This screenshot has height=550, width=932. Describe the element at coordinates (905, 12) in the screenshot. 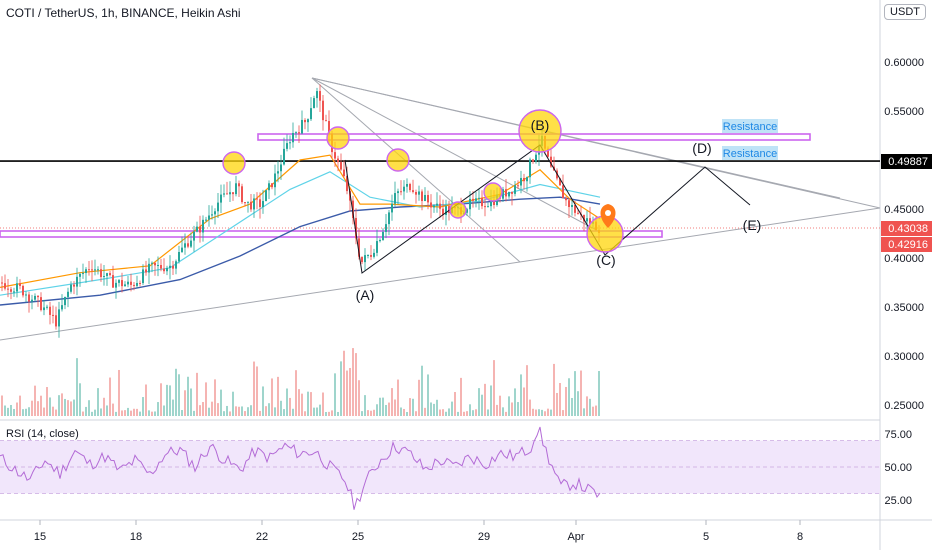

I see `currency-button: USDT` at that location.